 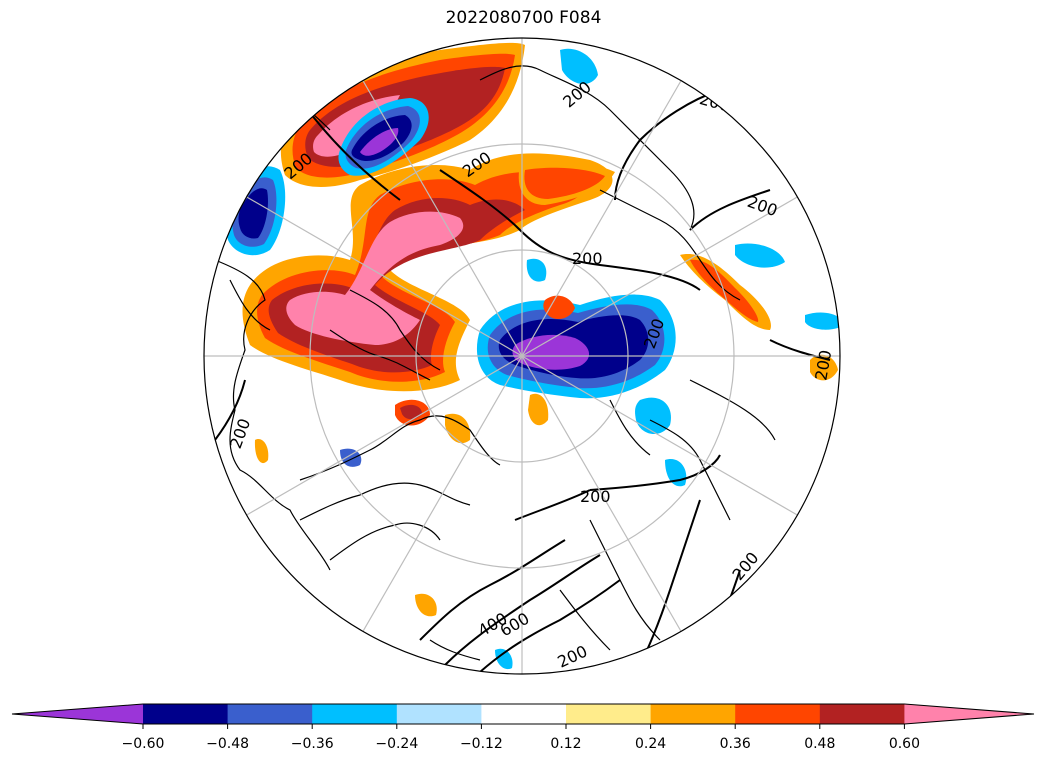 What do you see at coordinates (565, 744) in the screenshot?
I see `colorbar-tick-label: 0.12` at bounding box center [565, 744].